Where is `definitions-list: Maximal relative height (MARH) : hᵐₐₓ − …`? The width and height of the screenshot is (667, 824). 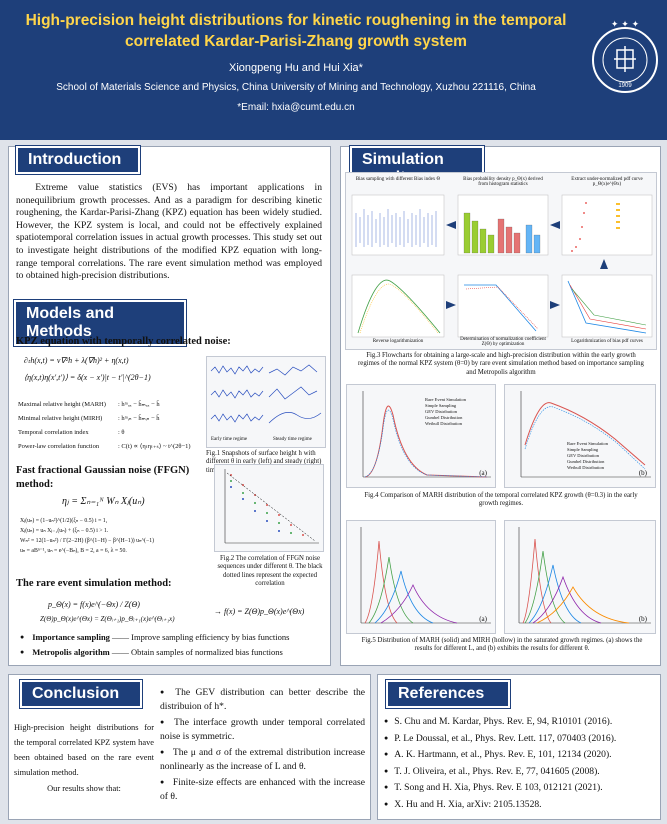 definitions-list: Maximal relative height (MARH) : hᵐₐₓ − … is located at coordinates (113, 428).